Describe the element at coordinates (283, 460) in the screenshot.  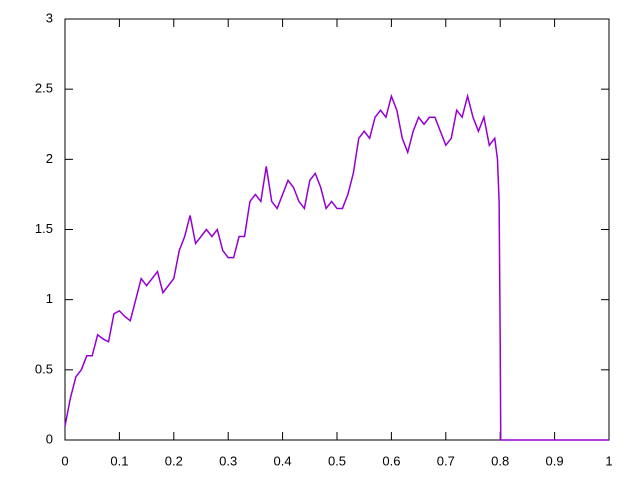
I see `x-tick-label: 0.4` at that location.